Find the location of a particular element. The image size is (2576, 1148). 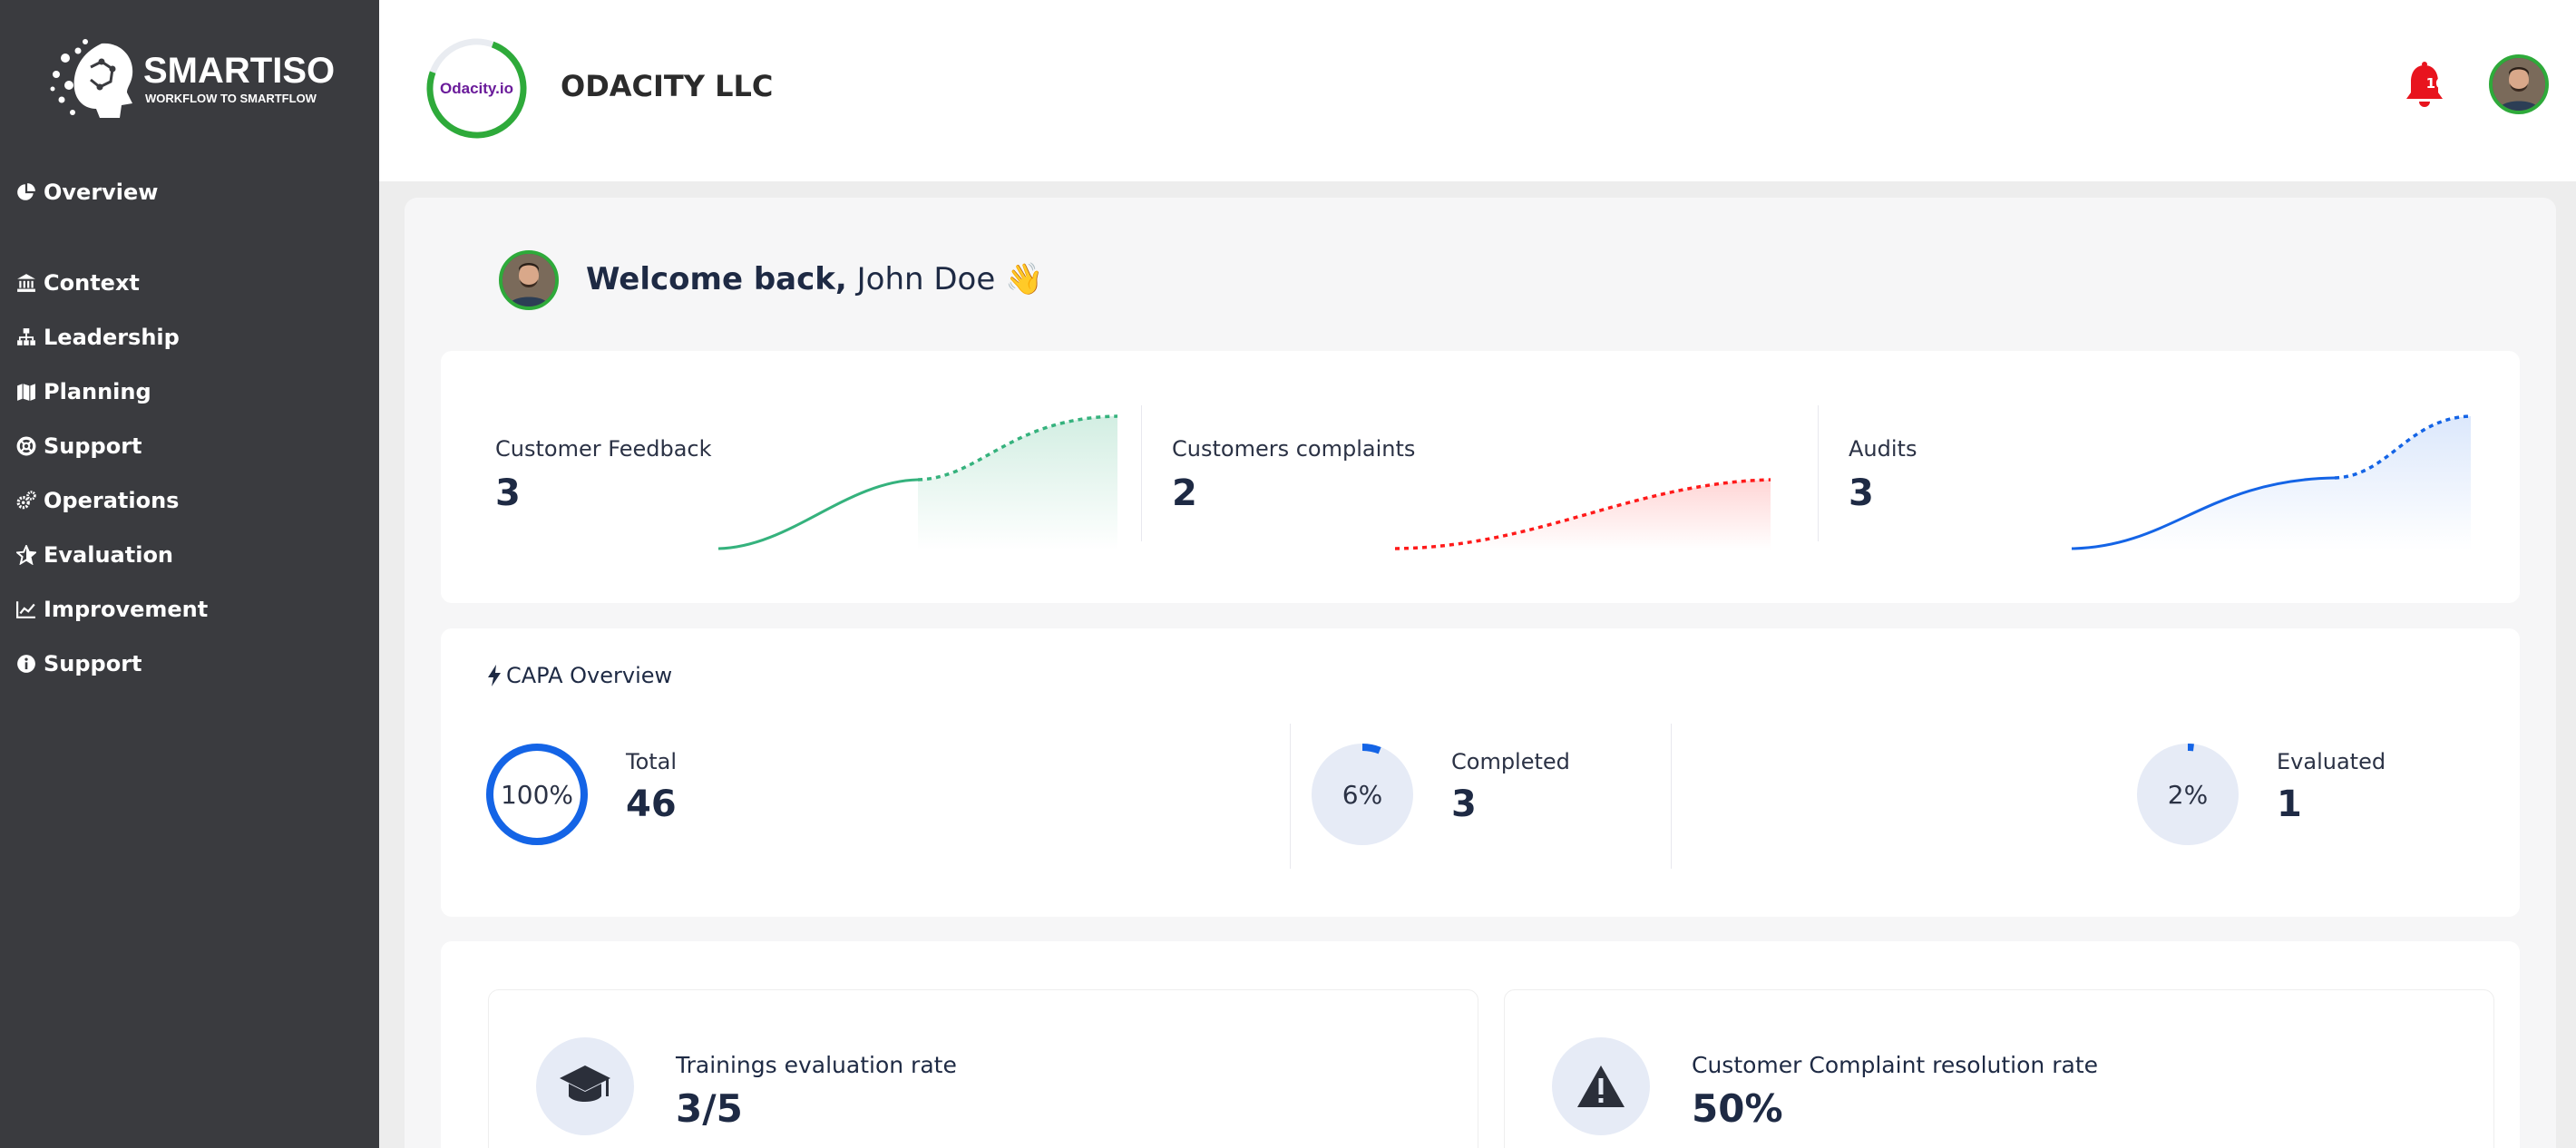

sidebar-item-operations: Operations is located at coordinates (97, 500).